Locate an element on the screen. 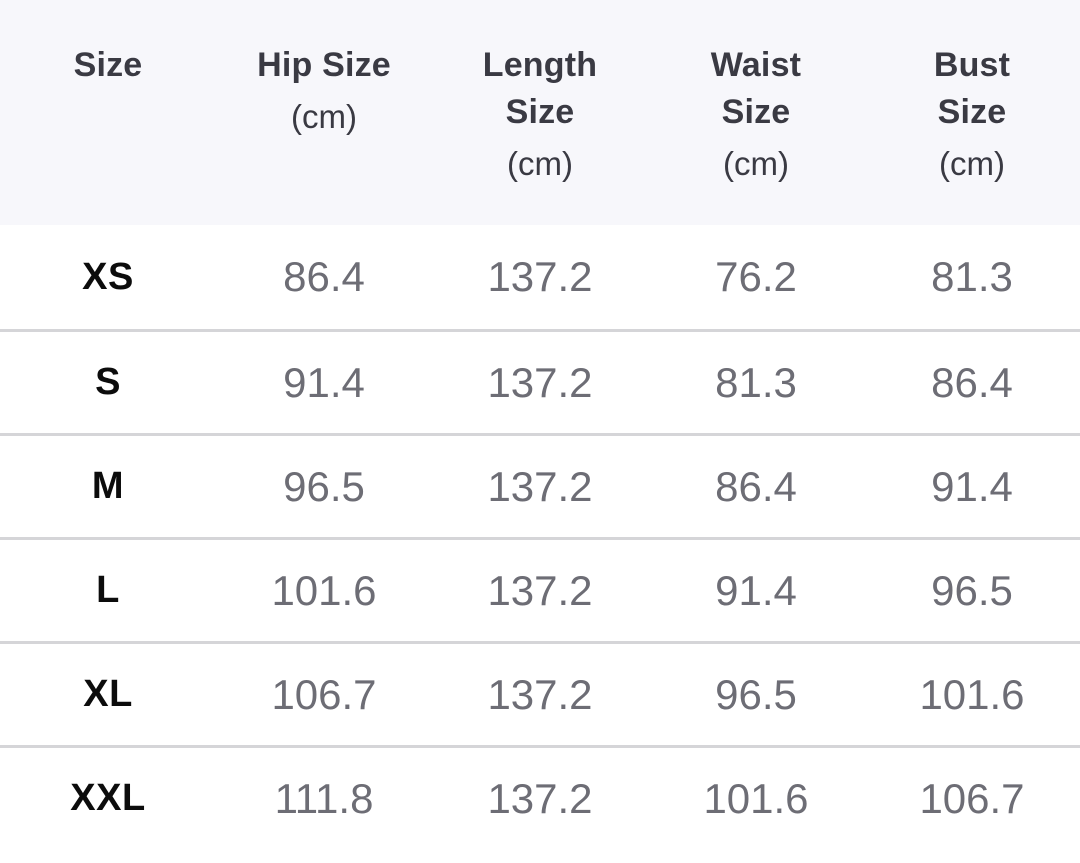 Image resolution: width=1080 pixels, height=863 pixels. bust-value: 91.4 is located at coordinates (972, 486).